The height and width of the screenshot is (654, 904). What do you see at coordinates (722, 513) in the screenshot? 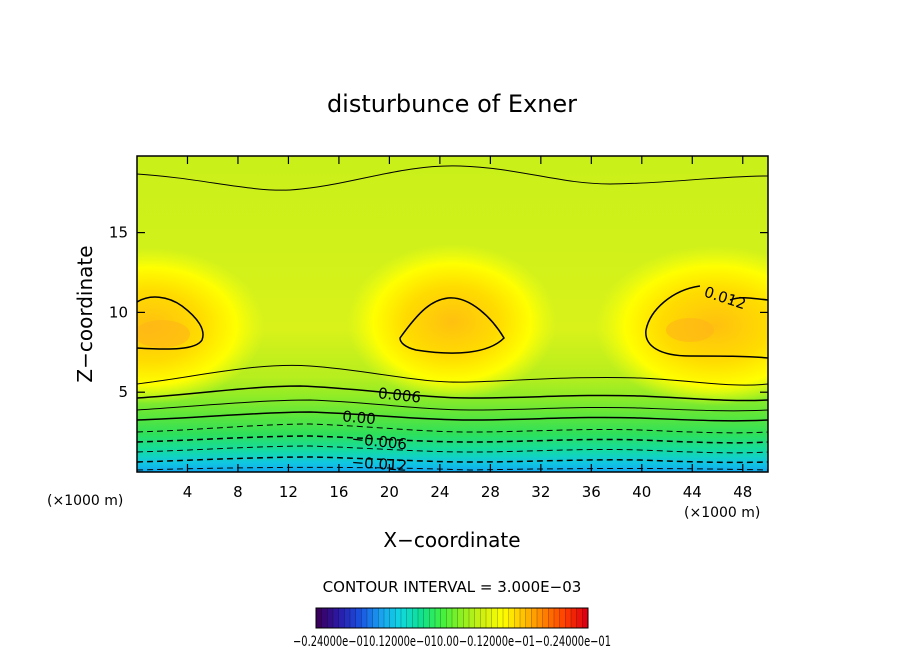
I see `x-unit-right: (×1000 m)` at bounding box center [722, 513].